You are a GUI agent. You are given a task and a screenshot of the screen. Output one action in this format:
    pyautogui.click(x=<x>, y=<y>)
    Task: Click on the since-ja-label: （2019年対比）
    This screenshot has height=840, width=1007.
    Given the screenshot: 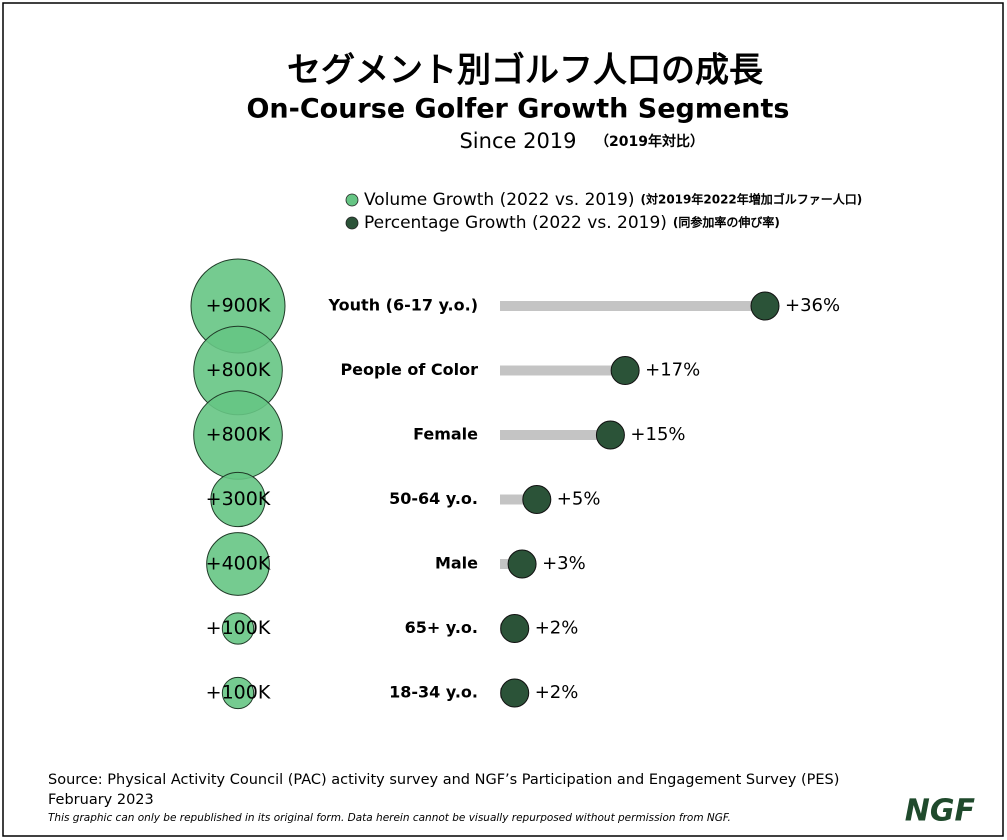 What is the action you would take?
    pyautogui.click(x=649, y=141)
    